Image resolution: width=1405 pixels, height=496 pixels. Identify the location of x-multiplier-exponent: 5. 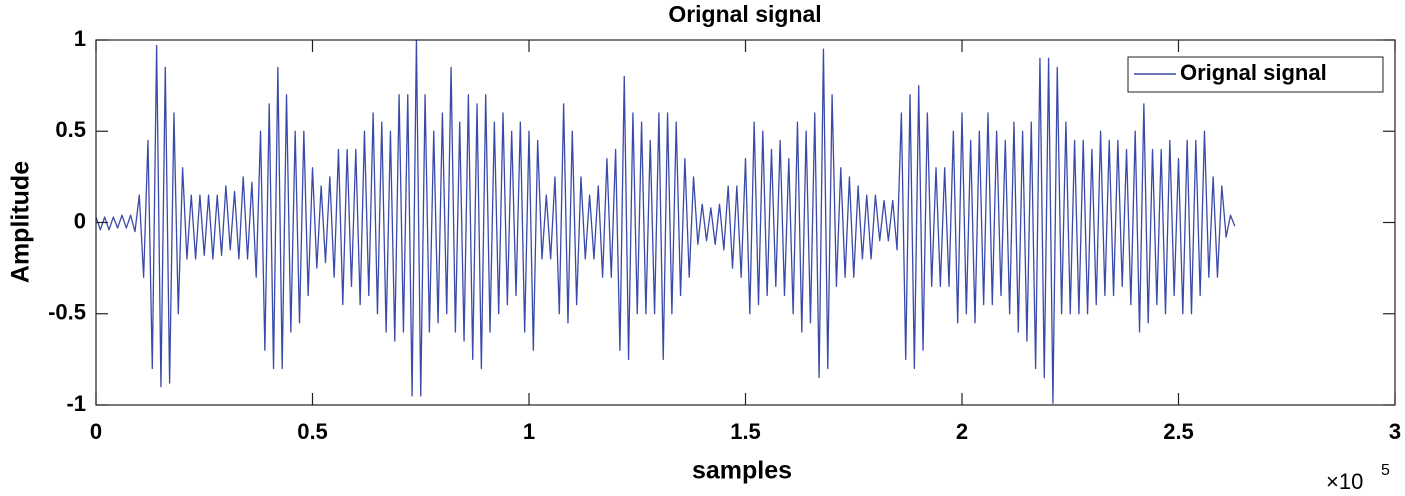
(1385, 470).